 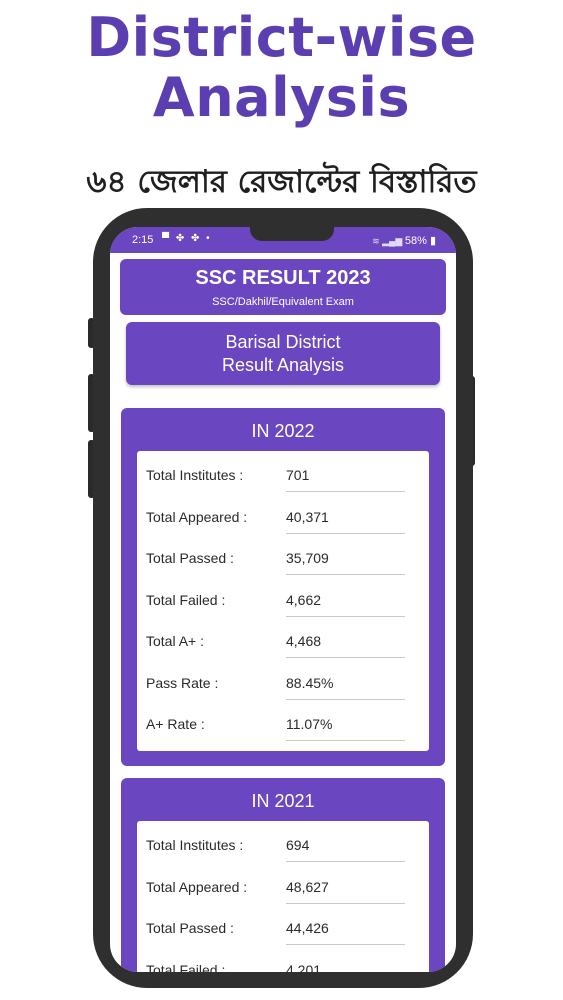 I want to click on stat-value: 4,662, so click(x=304, y=599).